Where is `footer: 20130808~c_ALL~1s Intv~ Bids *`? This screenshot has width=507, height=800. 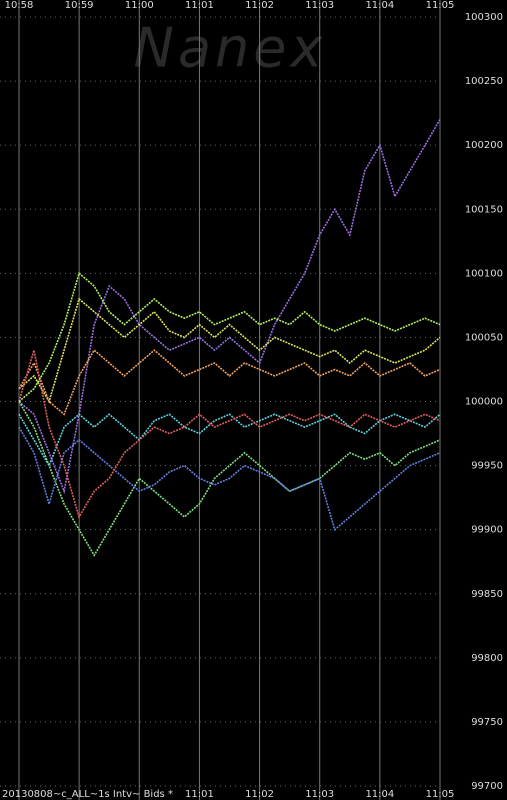 footer: 20130808~c_ALL~1s Intv~ Bids * is located at coordinates (87, 794).